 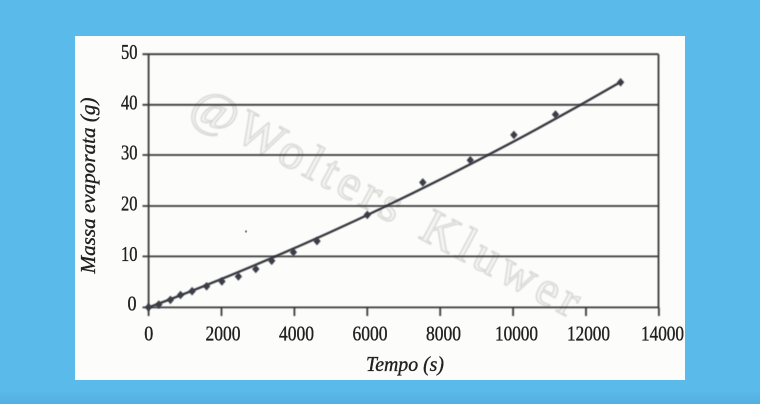 What do you see at coordinates (405, 364) in the screenshot?
I see `svg-text: Tempo (s)` at bounding box center [405, 364].